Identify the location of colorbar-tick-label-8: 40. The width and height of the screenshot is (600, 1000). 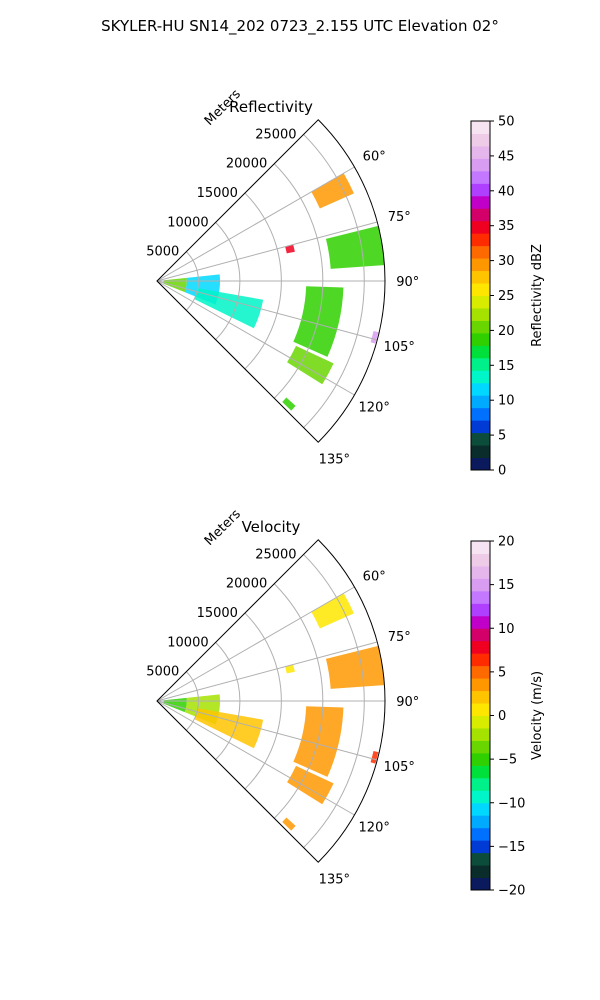
(506, 191).